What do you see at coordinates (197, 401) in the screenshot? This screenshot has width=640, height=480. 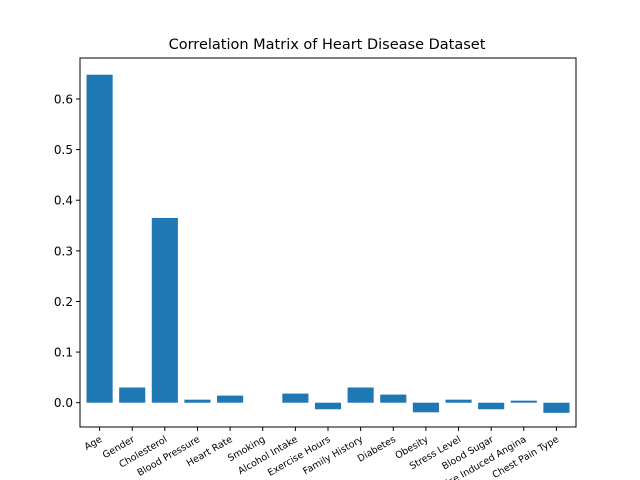 I see `bar-blood-pressure` at bounding box center [197, 401].